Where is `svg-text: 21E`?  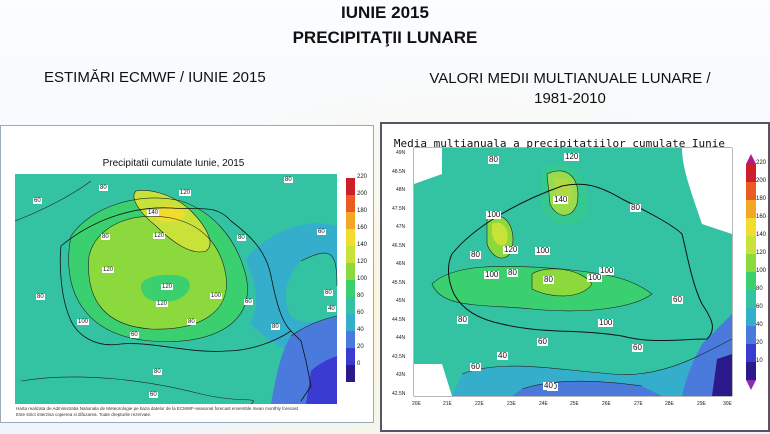
svg-text: 21E is located at coordinates (448, 404).